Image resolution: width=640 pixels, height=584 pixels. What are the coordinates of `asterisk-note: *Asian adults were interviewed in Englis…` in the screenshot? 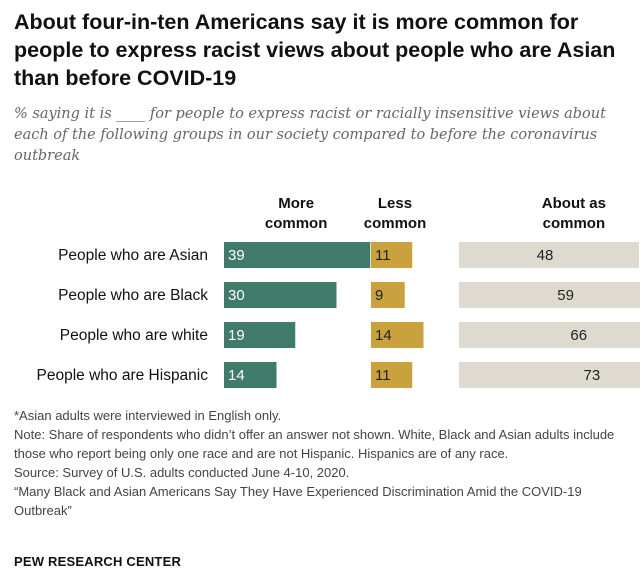 It's located at (148, 415).